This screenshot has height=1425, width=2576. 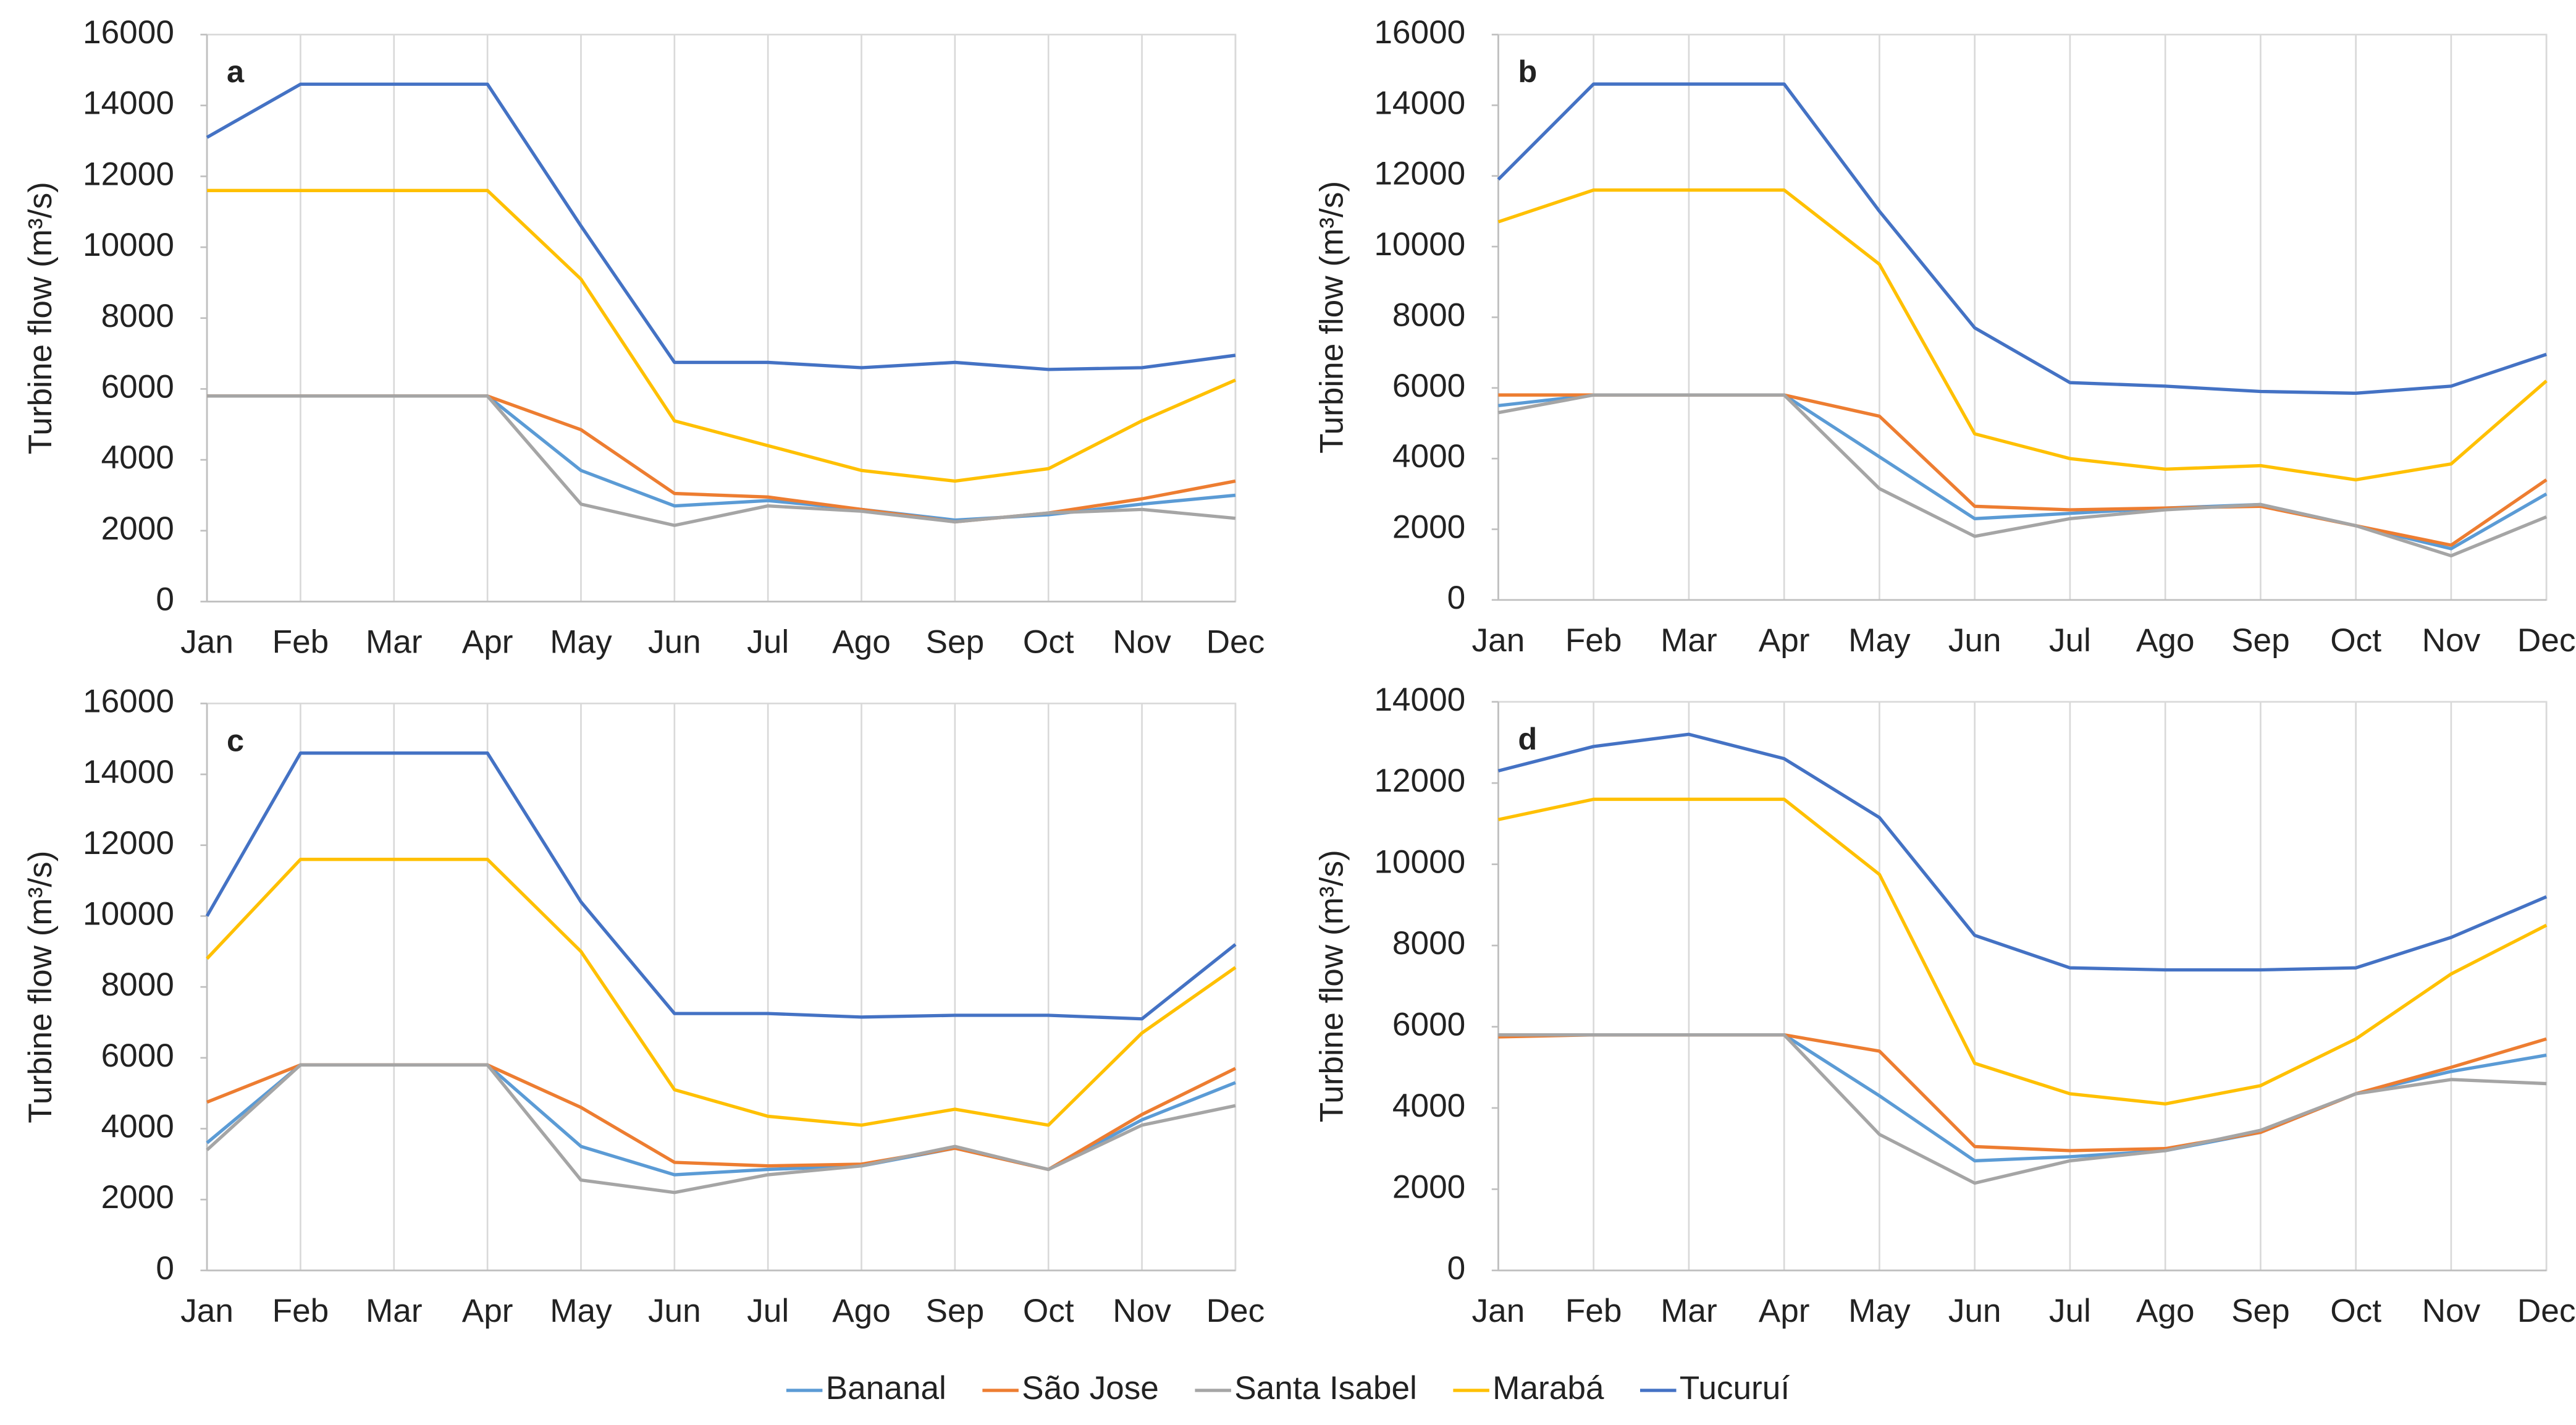 What do you see at coordinates (1528, 71) in the screenshot?
I see `panel-label: b` at bounding box center [1528, 71].